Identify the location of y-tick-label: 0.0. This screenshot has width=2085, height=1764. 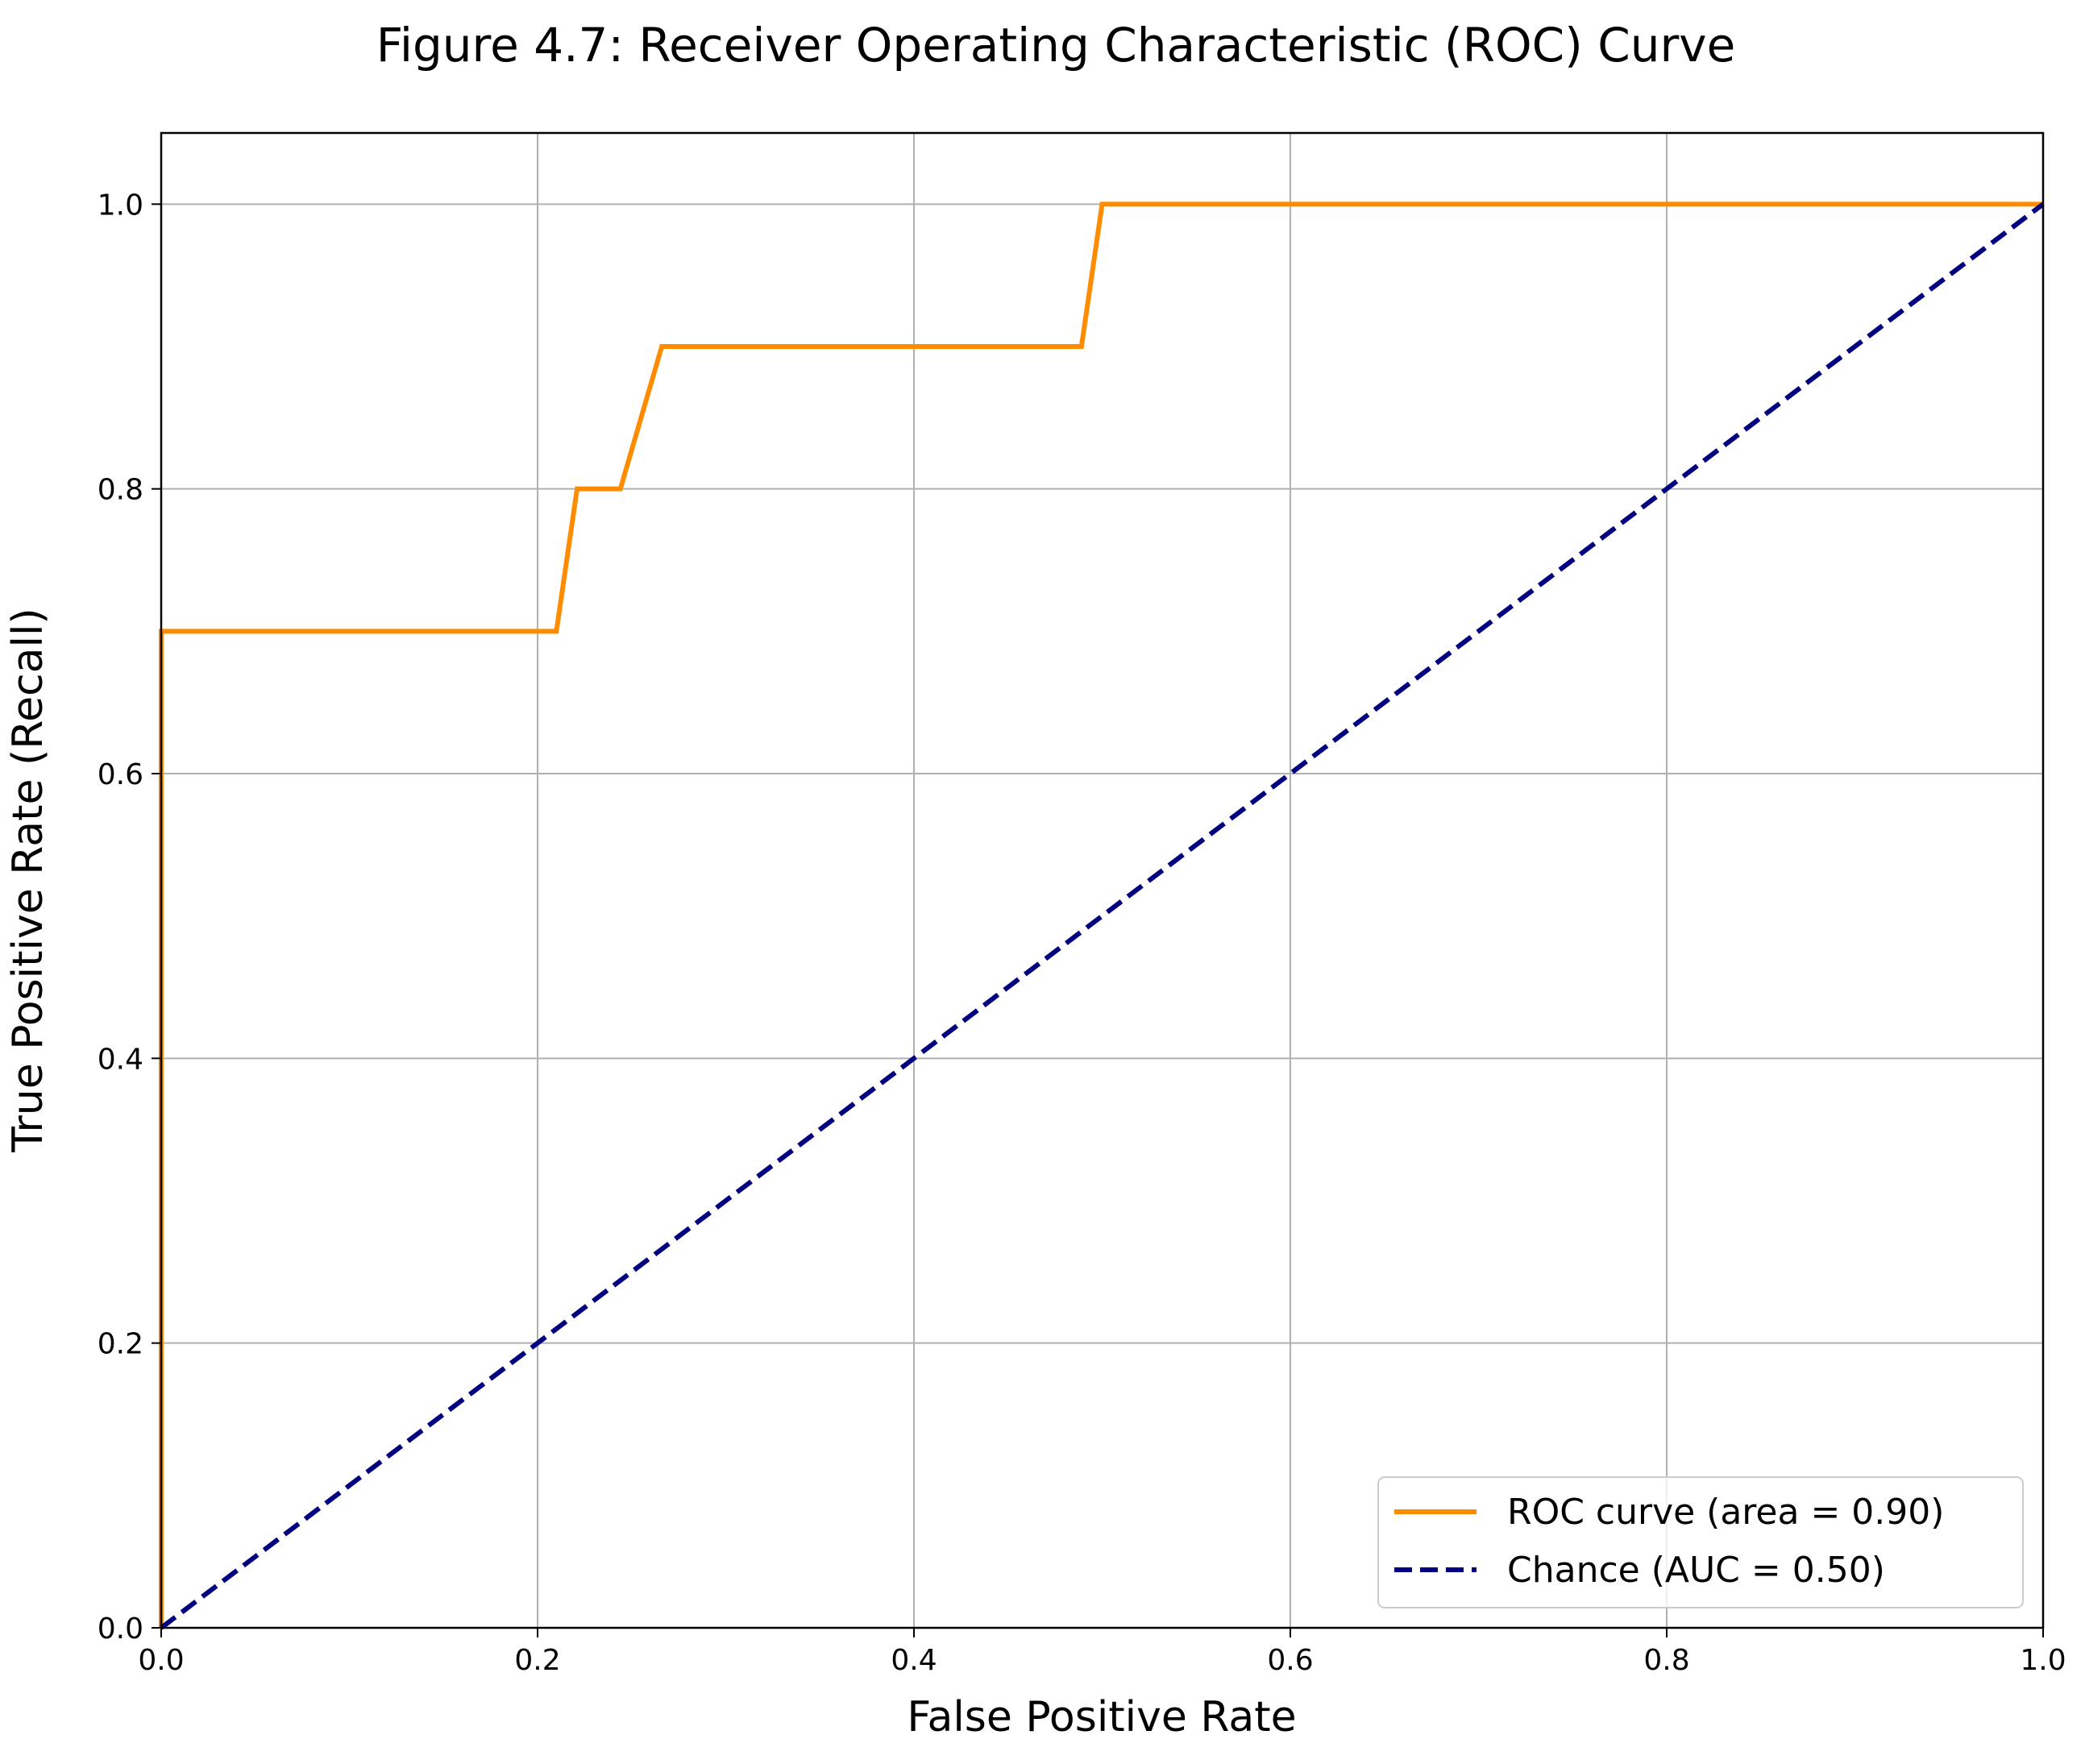
(120, 1630).